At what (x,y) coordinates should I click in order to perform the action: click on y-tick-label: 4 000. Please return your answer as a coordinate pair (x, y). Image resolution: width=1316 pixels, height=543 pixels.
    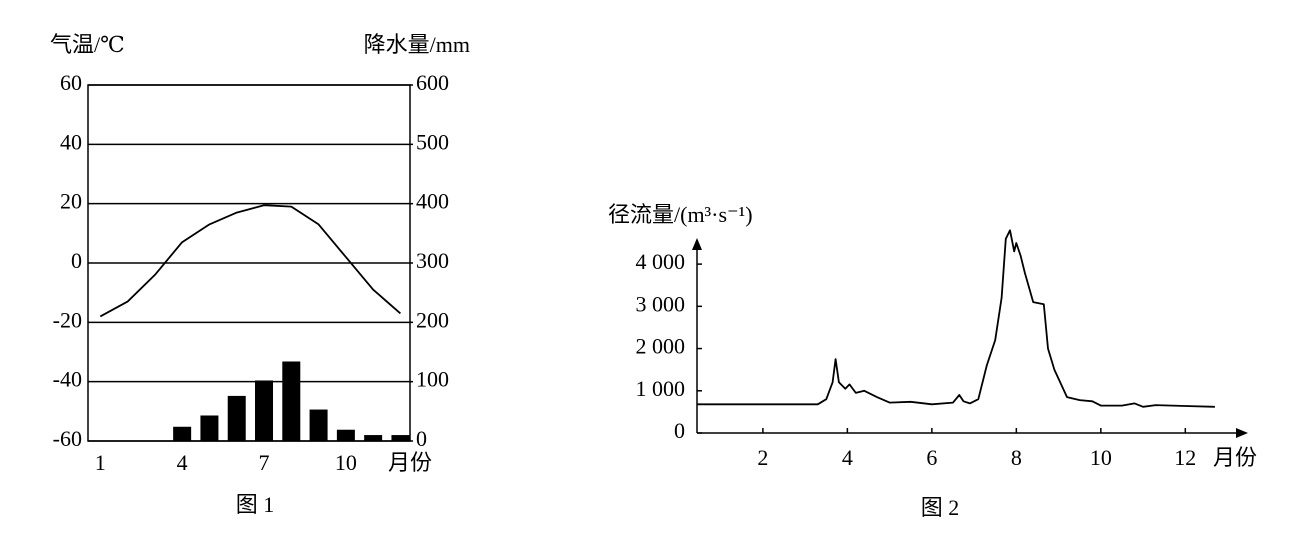
    Looking at the image, I should click on (661, 261).